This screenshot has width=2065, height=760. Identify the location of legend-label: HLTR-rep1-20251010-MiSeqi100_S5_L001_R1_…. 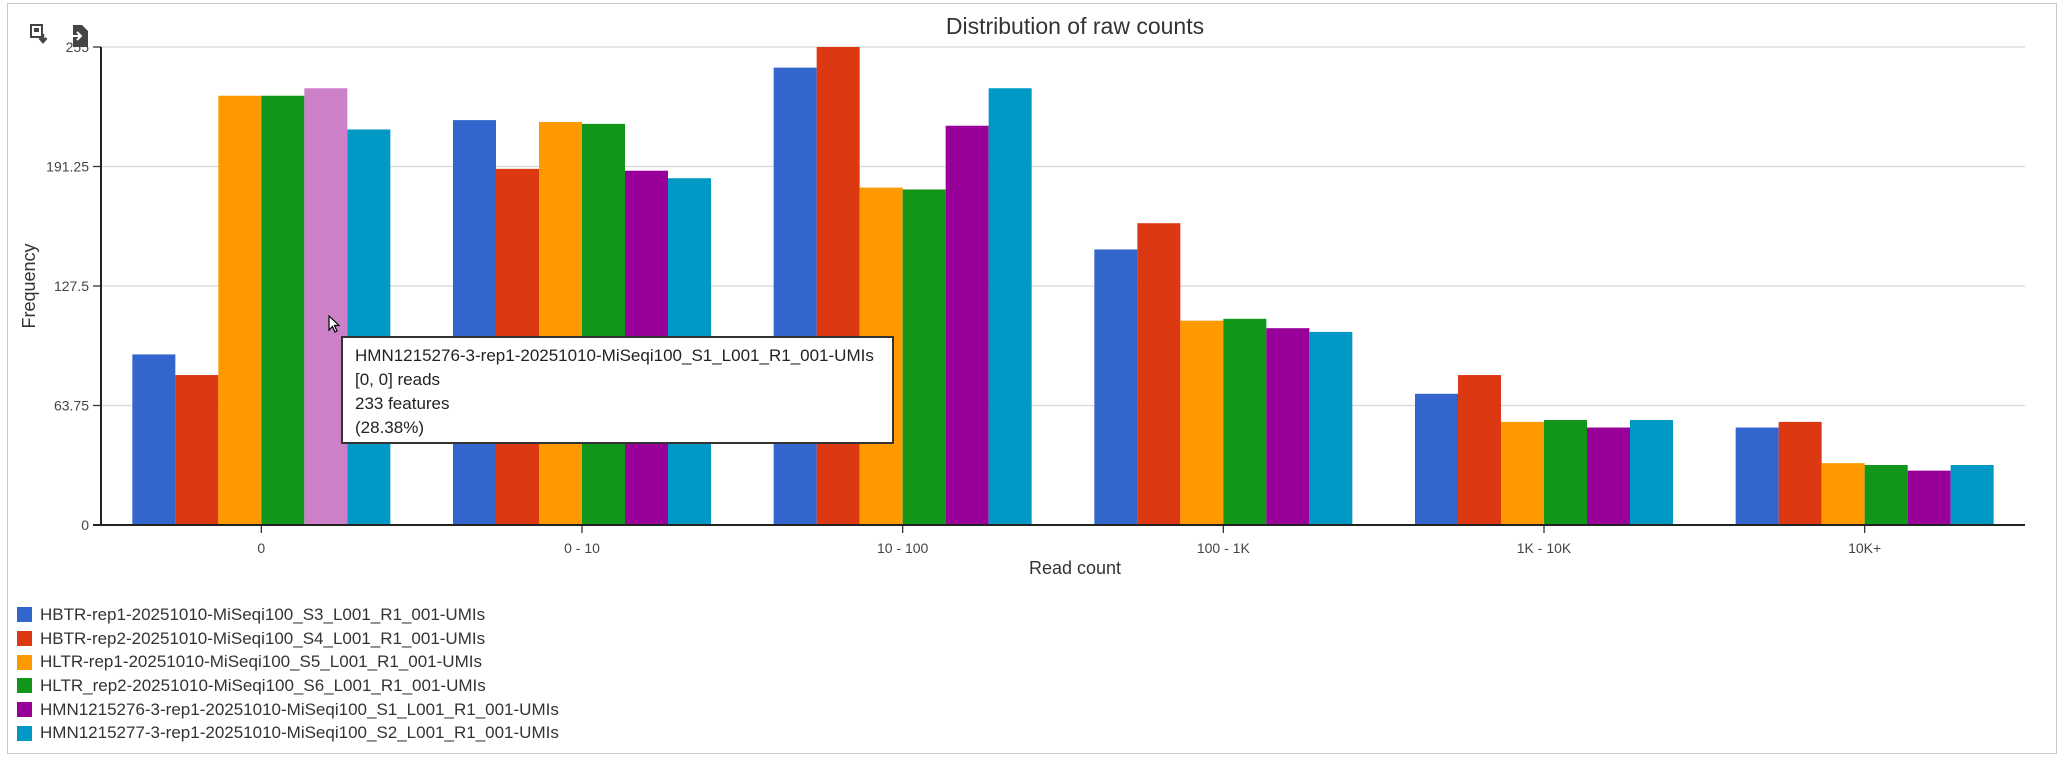
(261, 662).